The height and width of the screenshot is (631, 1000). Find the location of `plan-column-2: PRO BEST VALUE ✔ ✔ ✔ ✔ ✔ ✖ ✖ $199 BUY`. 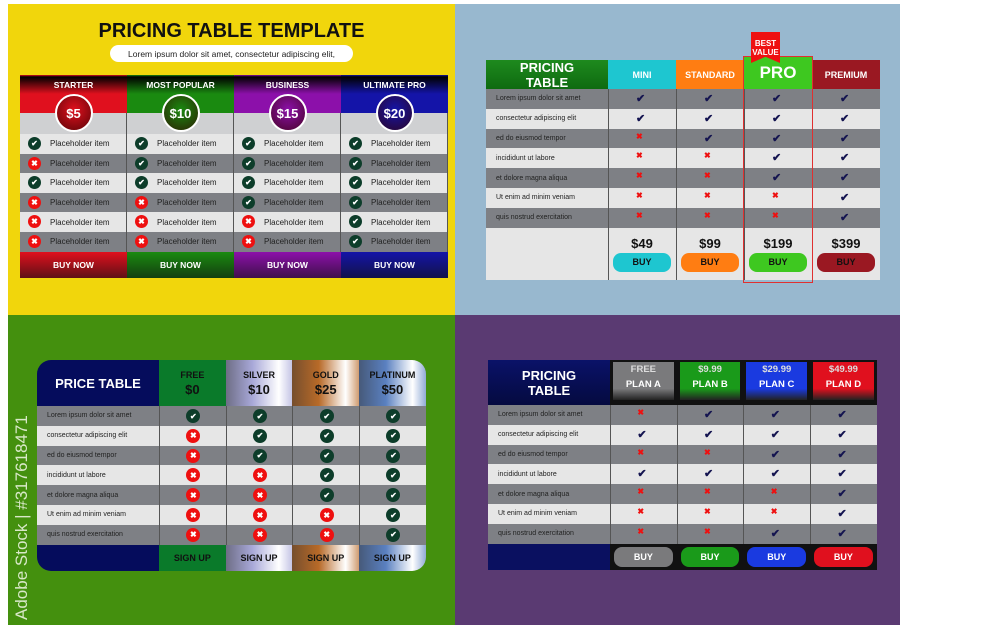

plan-column-2: PRO BEST VALUE ✔ ✔ ✔ ✔ ✔ ✖ ✖ $199 BUY is located at coordinates (778, 157).